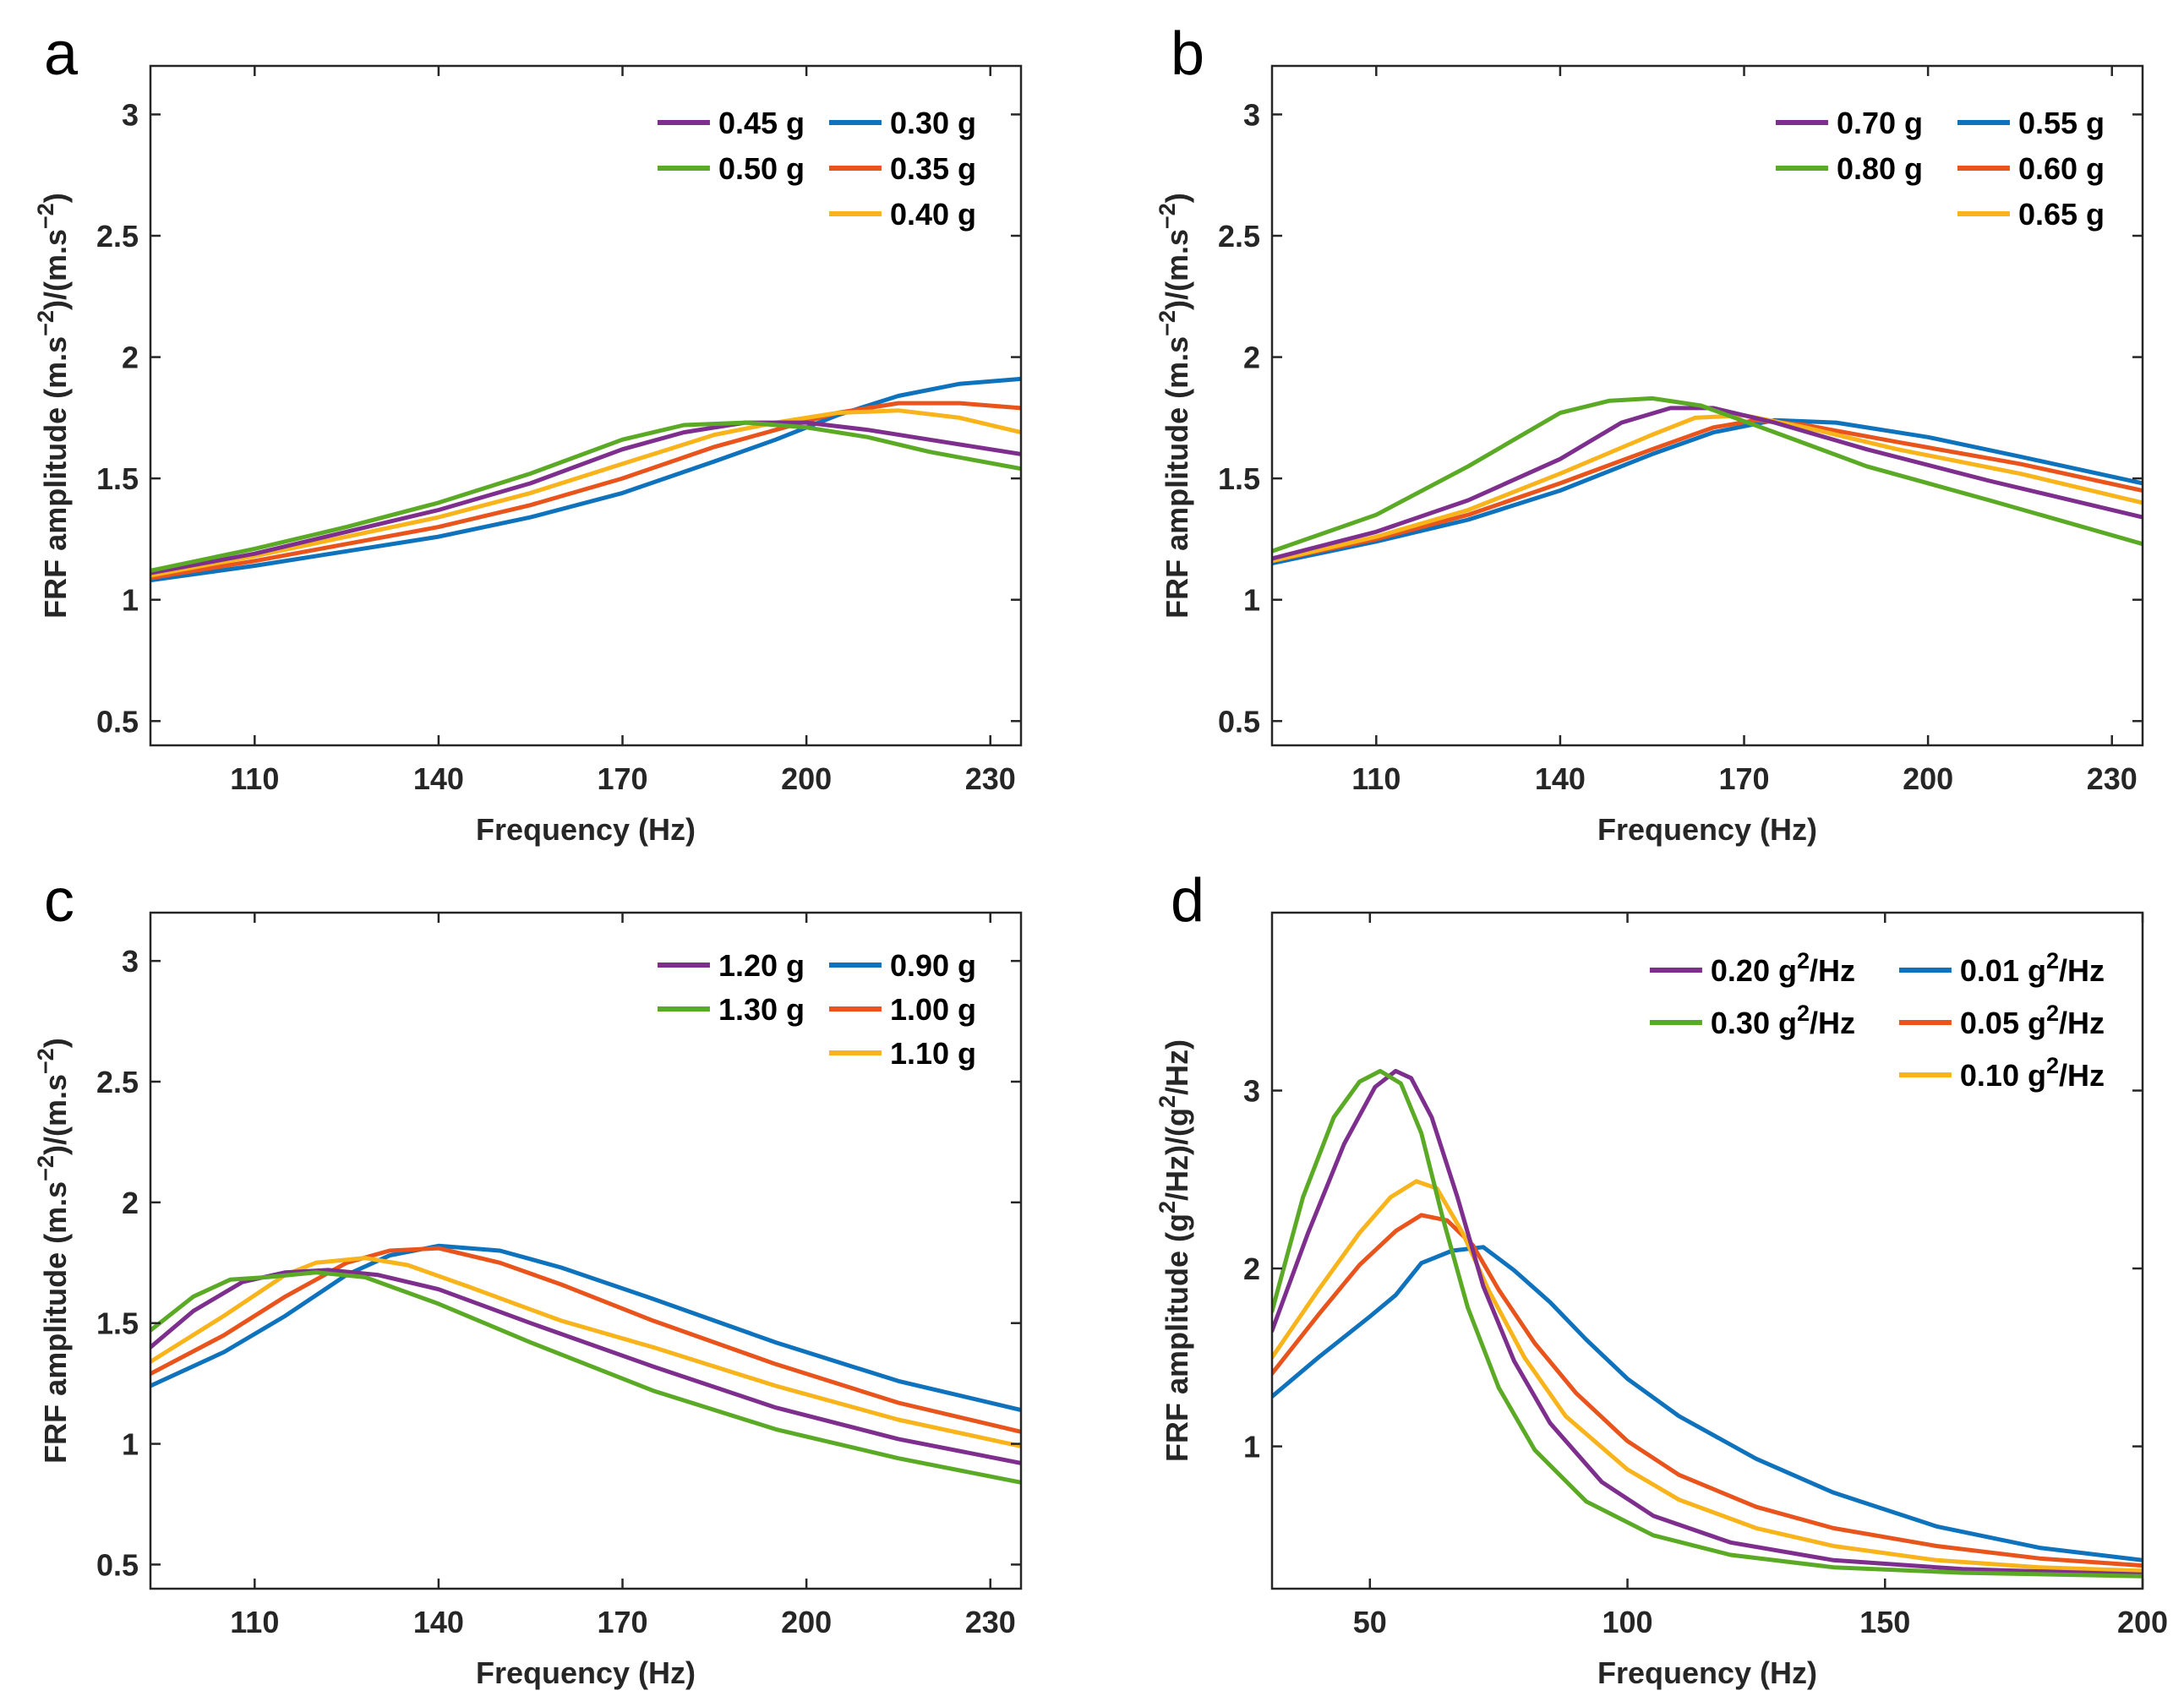 This screenshot has width=2184, height=1707. I want to click on series-line-0-55-g, so click(1707, 491).